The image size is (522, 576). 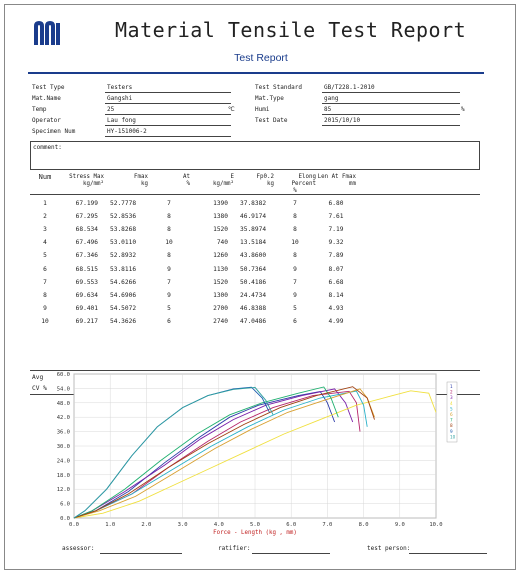 What do you see at coordinates (46, 98) in the screenshot?
I see `mat-name-label: Mat.Name` at bounding box center [46, 98].